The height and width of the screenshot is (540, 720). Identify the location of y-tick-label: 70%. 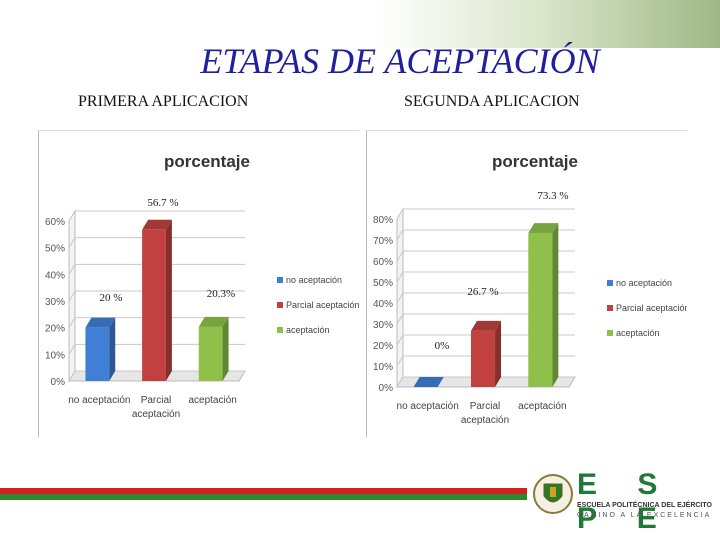
(383, 241).